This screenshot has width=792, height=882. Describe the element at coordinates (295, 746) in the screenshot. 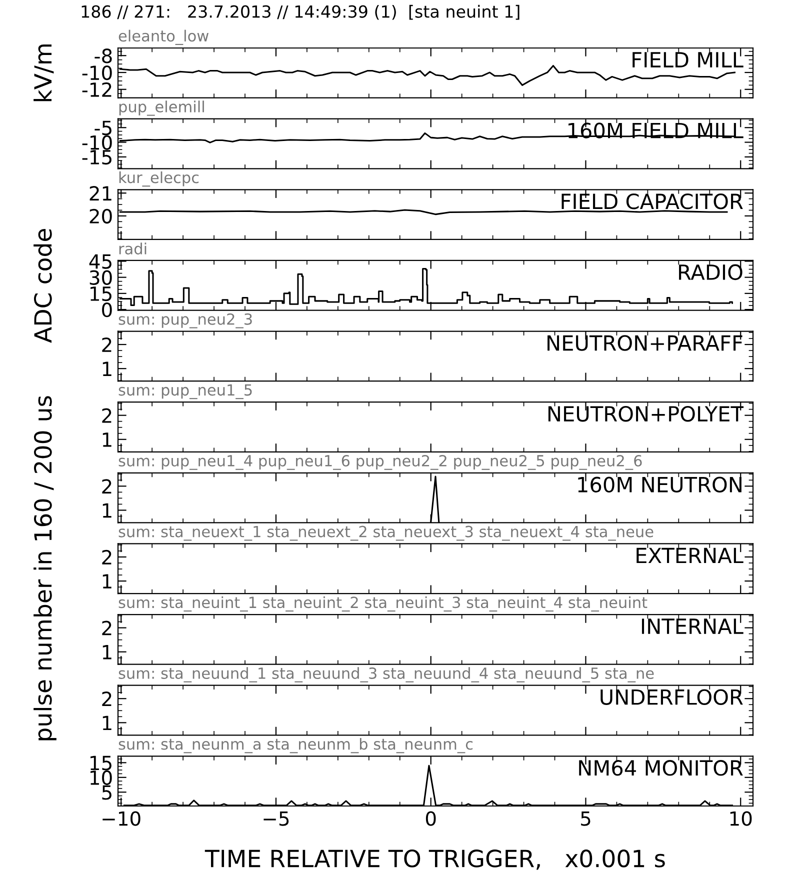

I see `chart-subtitle: sum: sta_neunm_a sta_neunm_b sta_neunm_c` at that location.